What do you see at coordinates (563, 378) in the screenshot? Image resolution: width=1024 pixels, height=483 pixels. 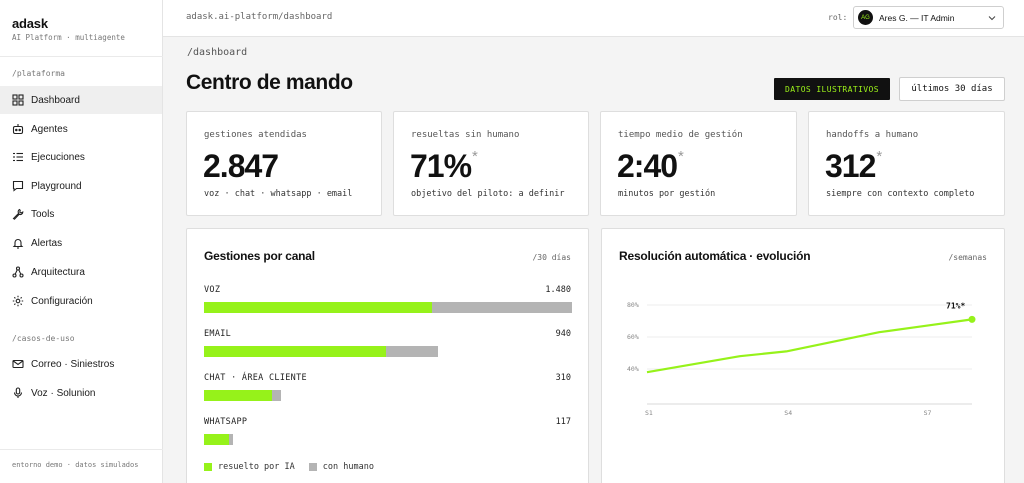 I see `channel-value: 310` at bounding box center [563, 378].